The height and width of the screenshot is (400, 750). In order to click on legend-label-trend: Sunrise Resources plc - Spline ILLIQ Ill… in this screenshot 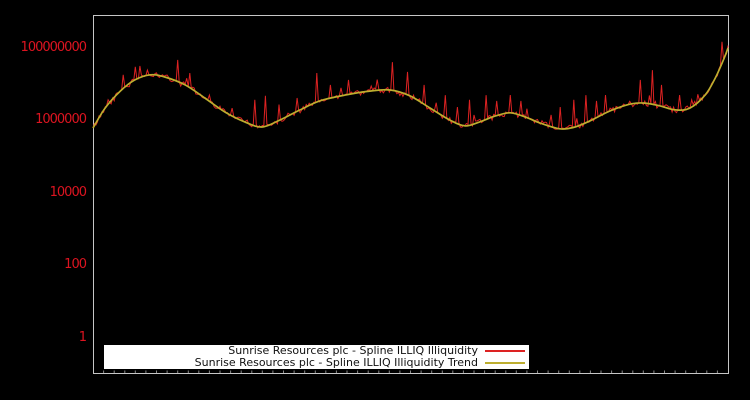, I will do `click(336, 362)`.